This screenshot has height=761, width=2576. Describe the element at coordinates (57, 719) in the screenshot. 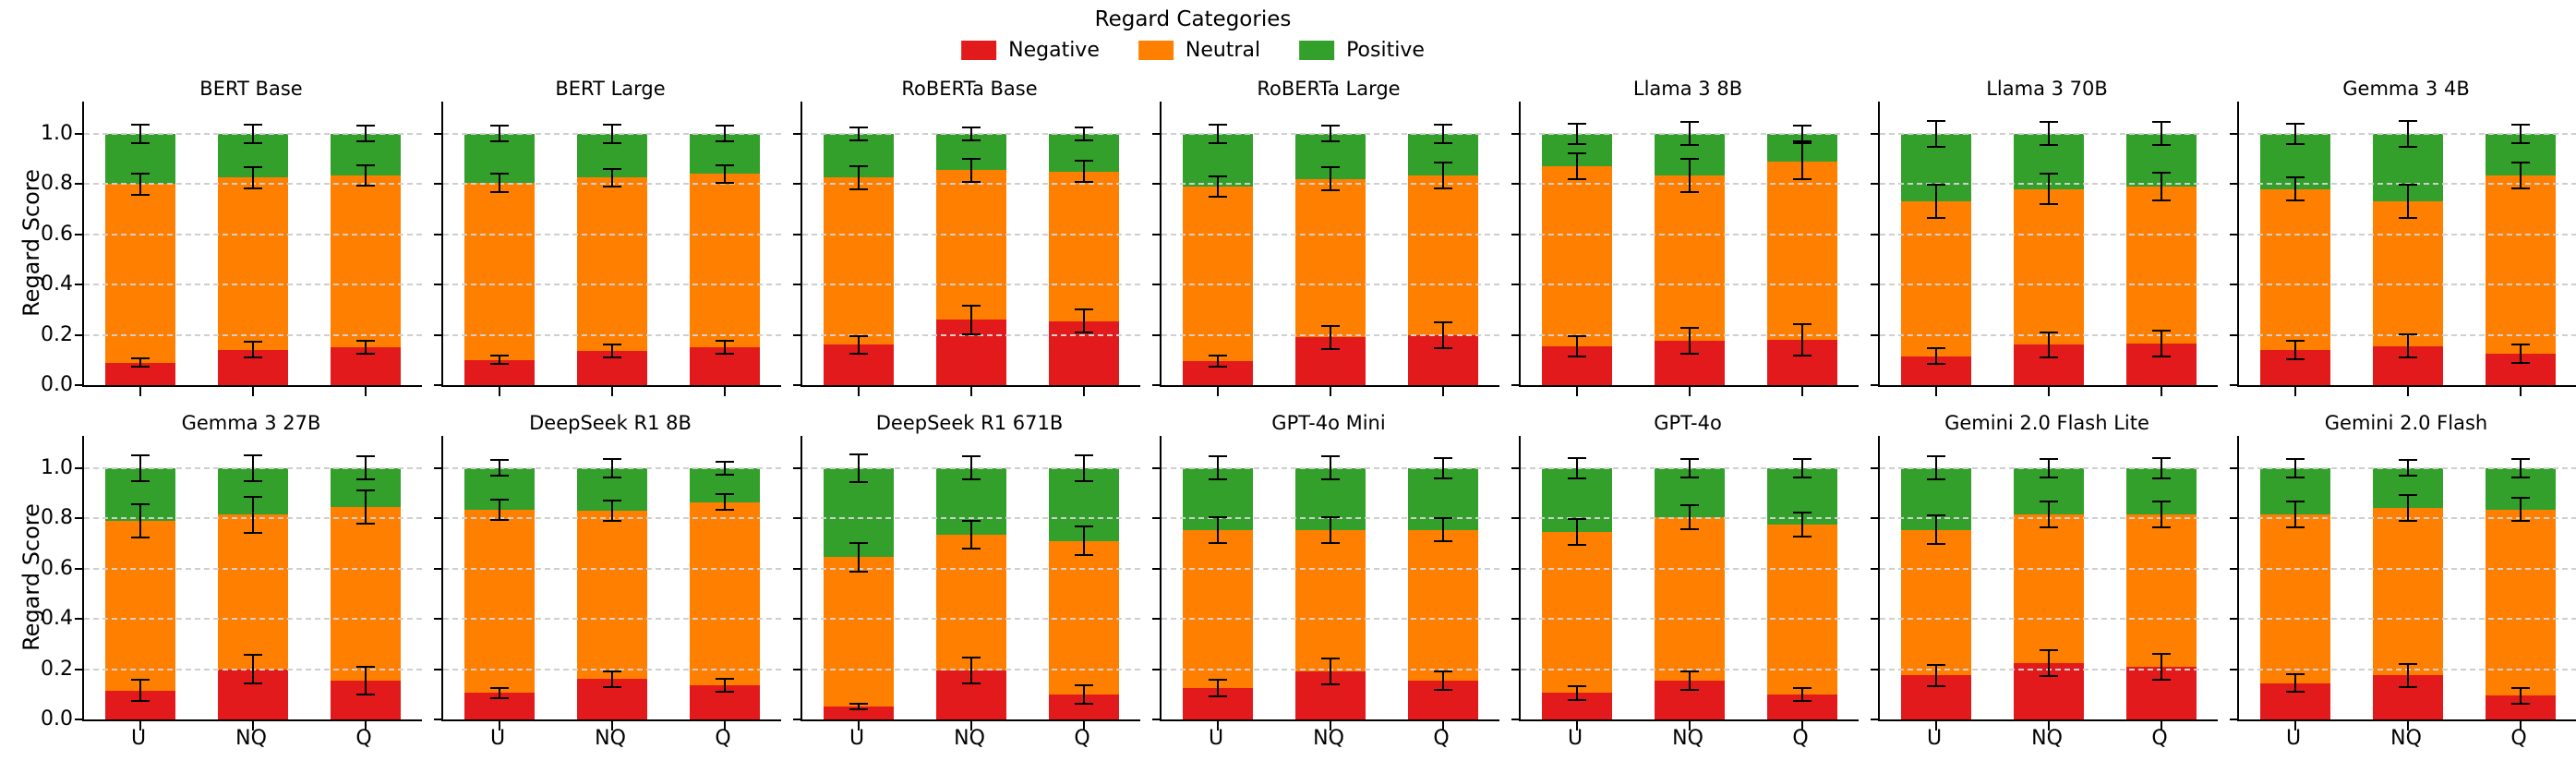

I see `y-tick-label: 0.0` at that location.